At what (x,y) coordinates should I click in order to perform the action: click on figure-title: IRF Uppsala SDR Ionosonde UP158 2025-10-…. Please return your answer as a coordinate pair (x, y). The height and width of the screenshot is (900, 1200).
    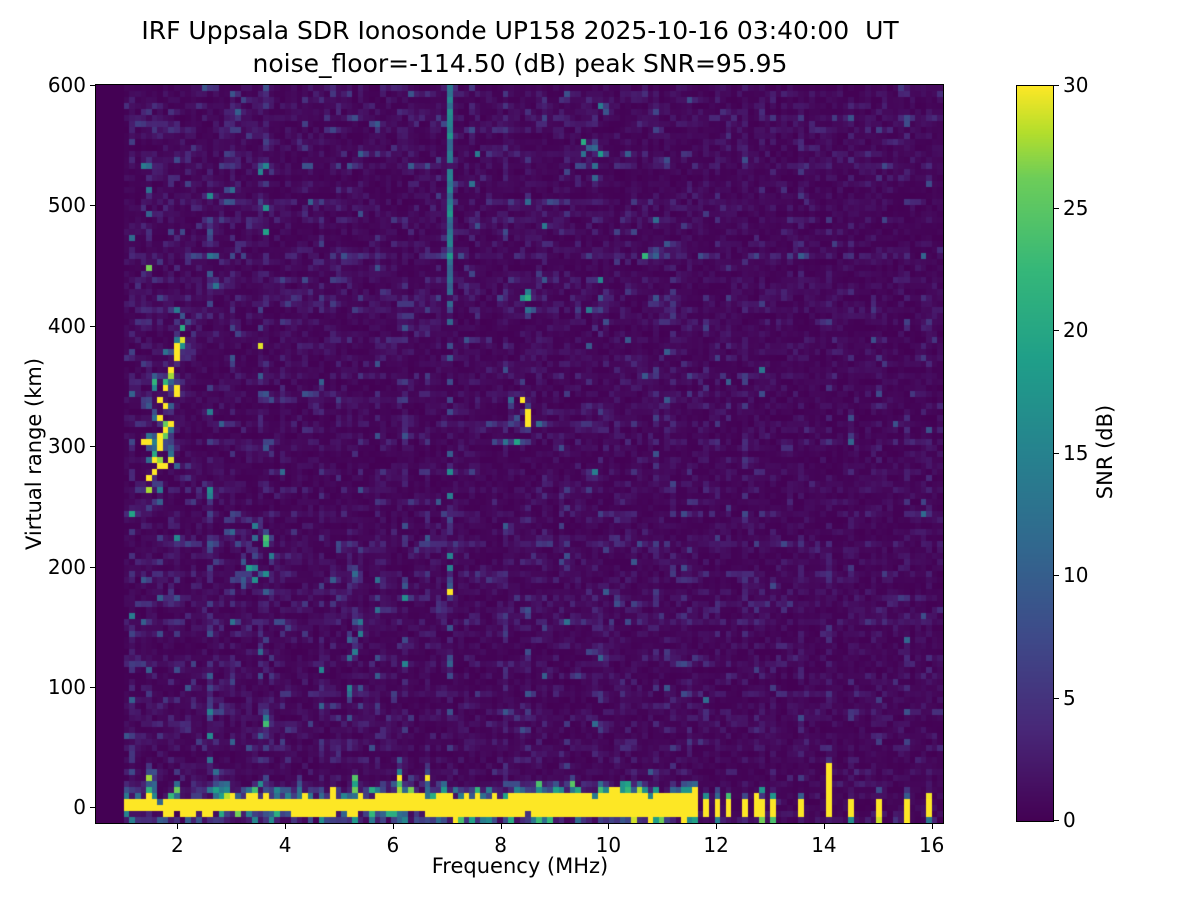
    Looking at the image, I should click on (520, 30).